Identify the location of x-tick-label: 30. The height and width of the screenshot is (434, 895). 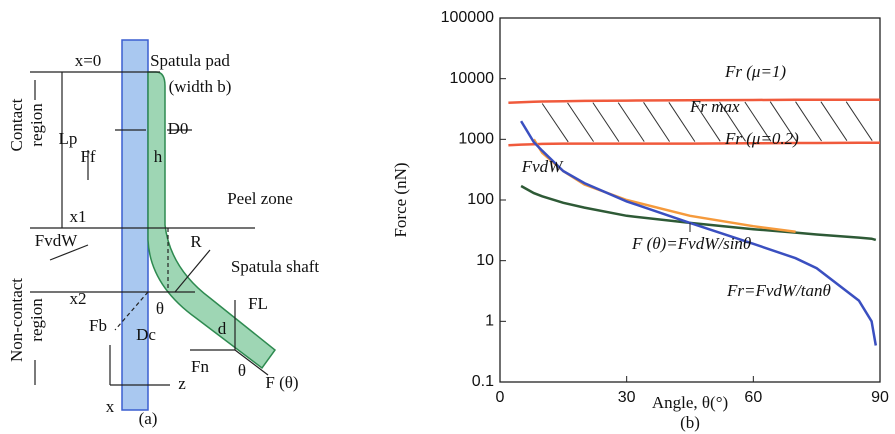
(627, 397).